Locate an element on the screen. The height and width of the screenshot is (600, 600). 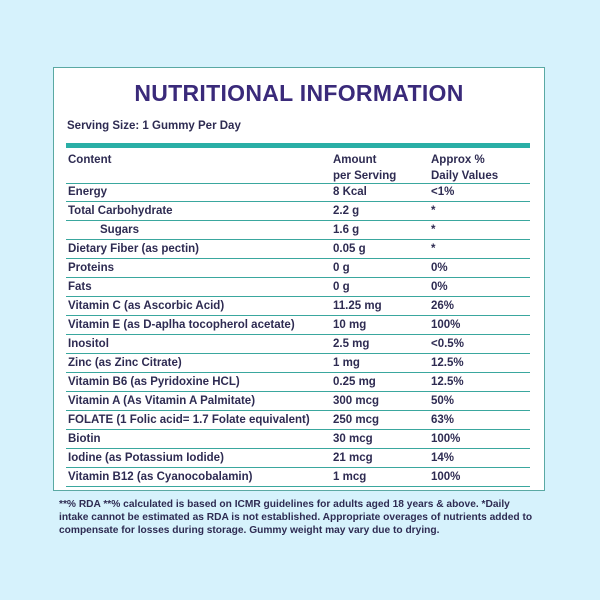
serving-size: Serving Size: 1 Gummy Per Day is located at coordinates (154, 126).